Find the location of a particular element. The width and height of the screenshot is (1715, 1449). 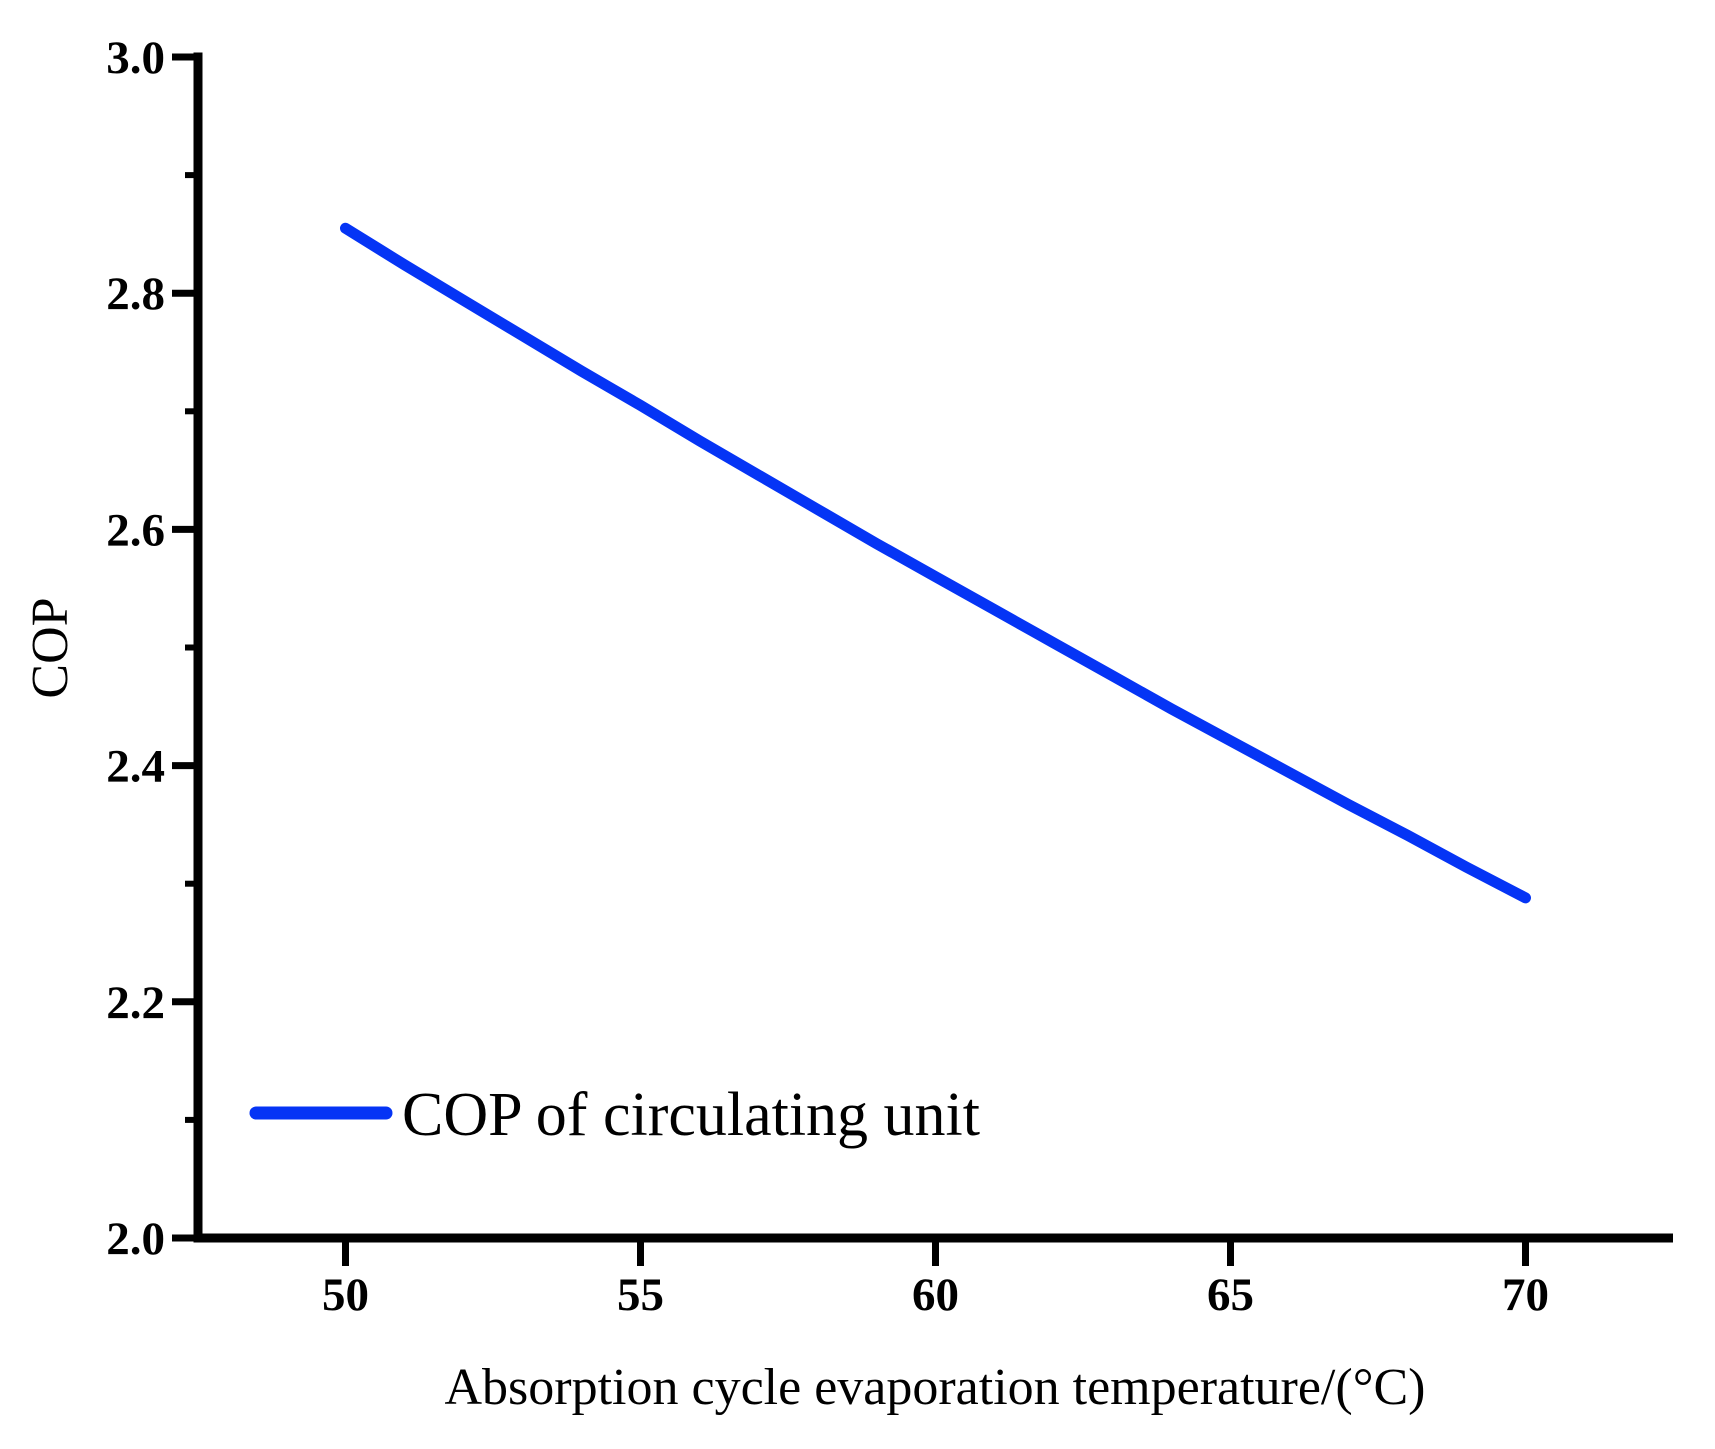

y-tick-label: 3.0 is located at coordinates (135, 58).